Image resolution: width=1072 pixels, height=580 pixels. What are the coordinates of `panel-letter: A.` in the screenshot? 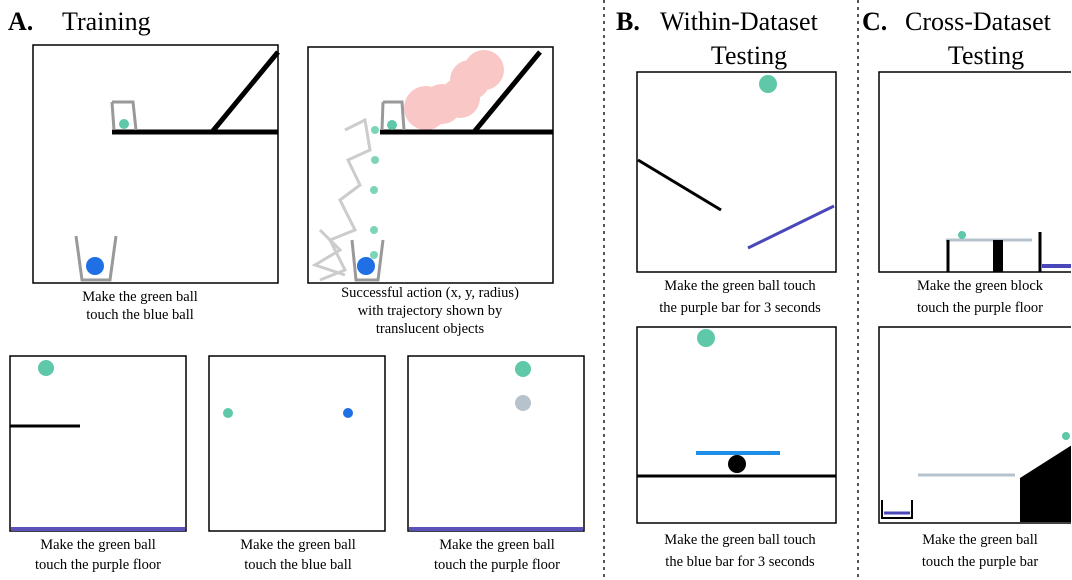 It's located at (20, 21).